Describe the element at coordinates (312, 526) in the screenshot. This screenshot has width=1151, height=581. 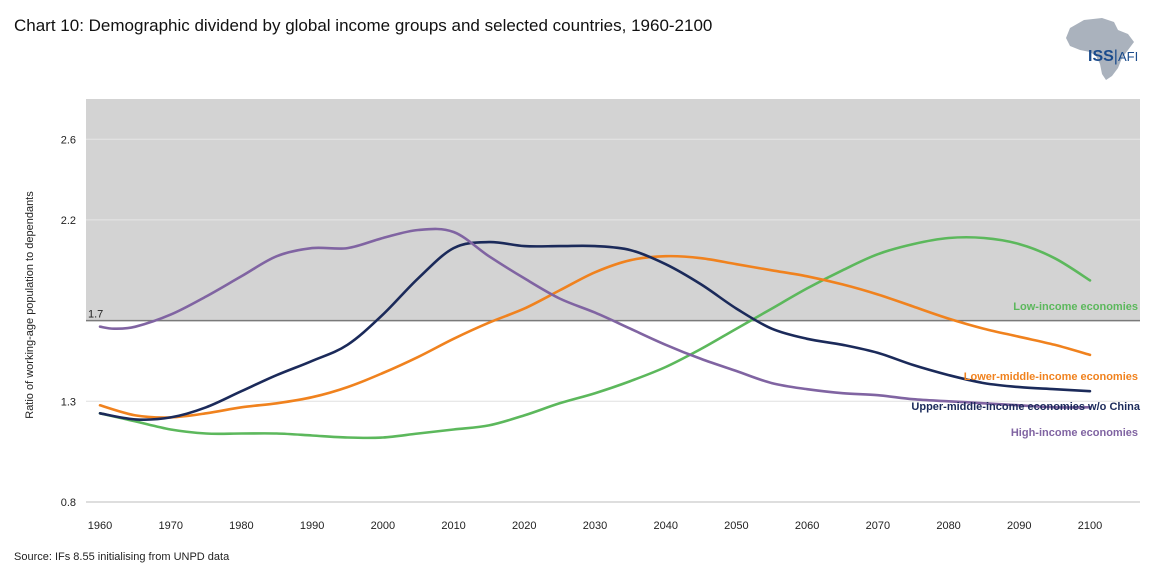
I see `x-tick-label: 1990` at that location.